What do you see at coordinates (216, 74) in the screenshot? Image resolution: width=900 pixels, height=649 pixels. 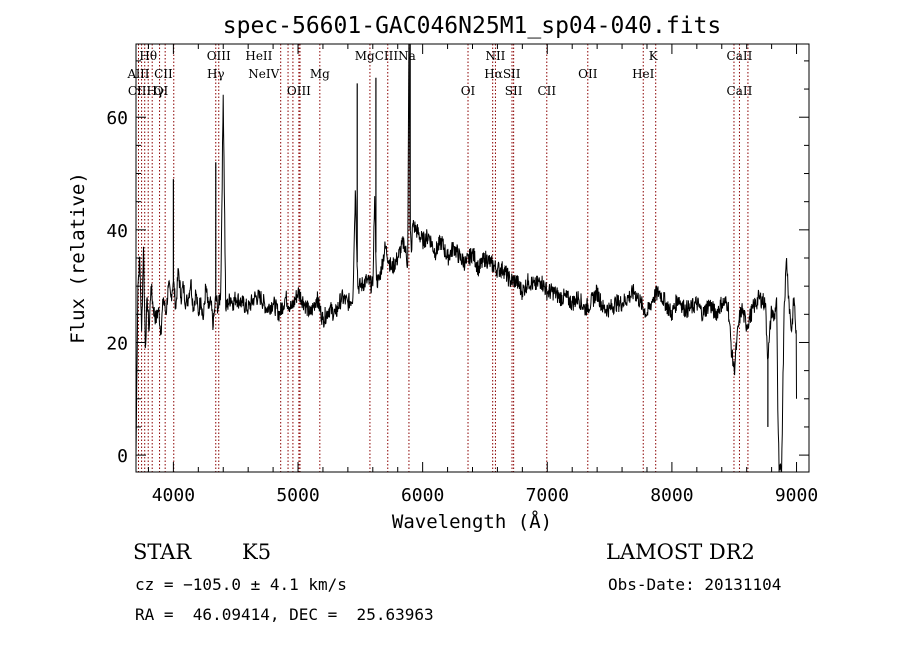 I see `line-label: Hγ` at bounding box center [216, 74].